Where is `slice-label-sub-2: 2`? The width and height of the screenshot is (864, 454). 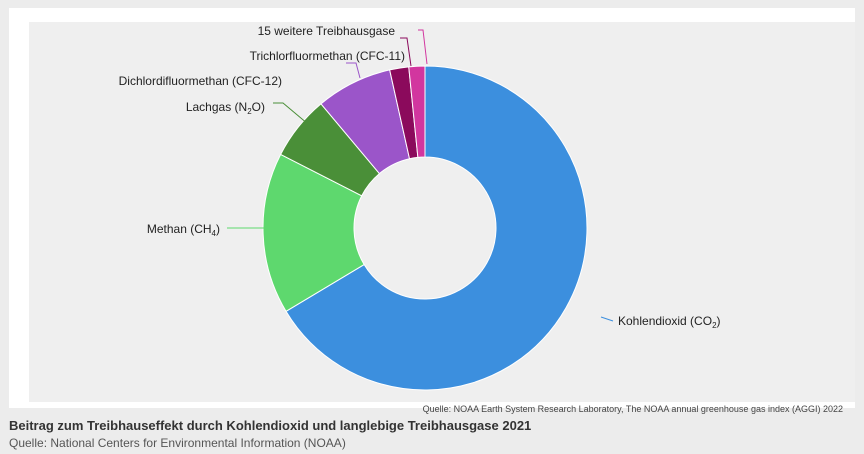
slice-label-sub-2: 2 is located at coordinates (249, 111).